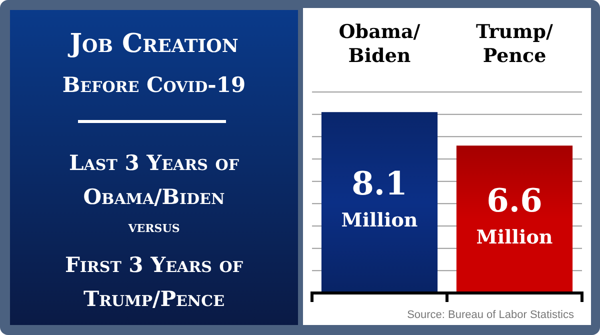  What do you see at coordinates (154, 179) in the screenshot?
I see `text: Last 3 Years of Obama/Biden` at bounding box center [154, 179].